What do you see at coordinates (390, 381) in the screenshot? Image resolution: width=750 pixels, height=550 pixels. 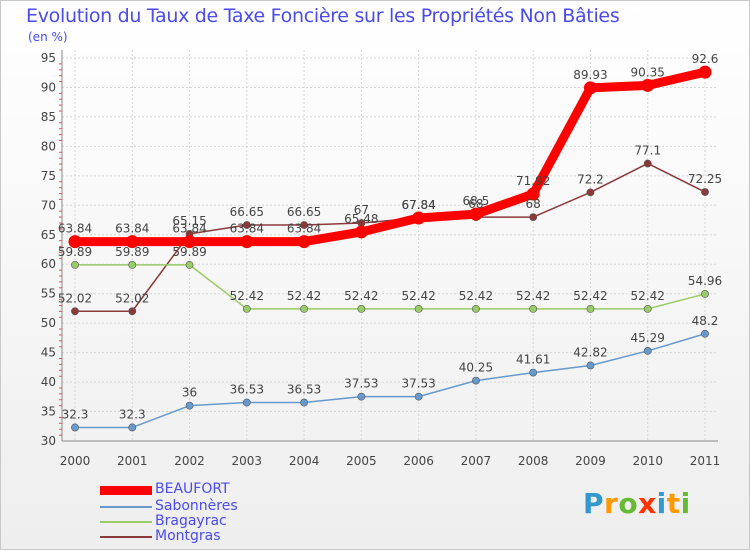 I see `series-line-sabonnères` at bounding box center [390, 381].